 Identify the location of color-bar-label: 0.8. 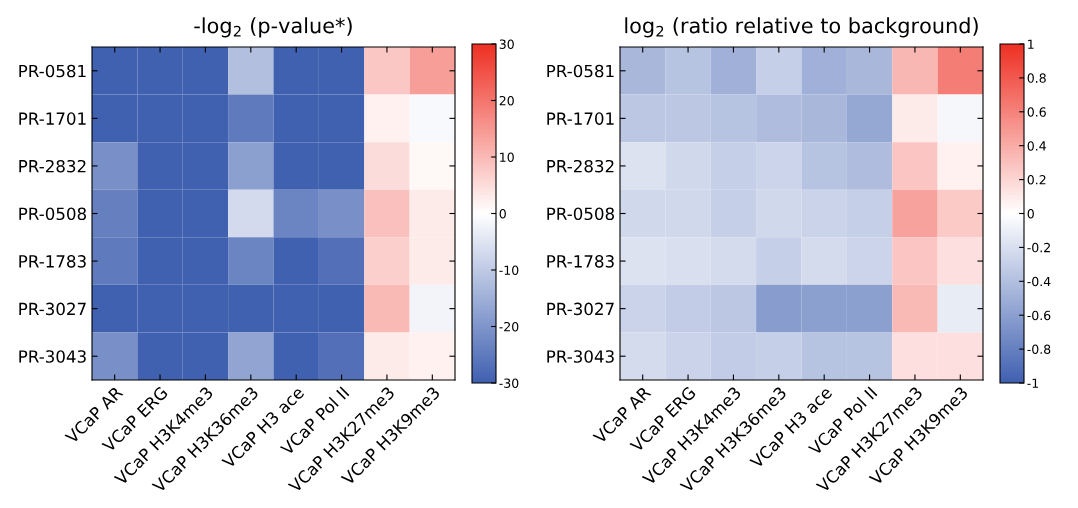
(1036, 78).